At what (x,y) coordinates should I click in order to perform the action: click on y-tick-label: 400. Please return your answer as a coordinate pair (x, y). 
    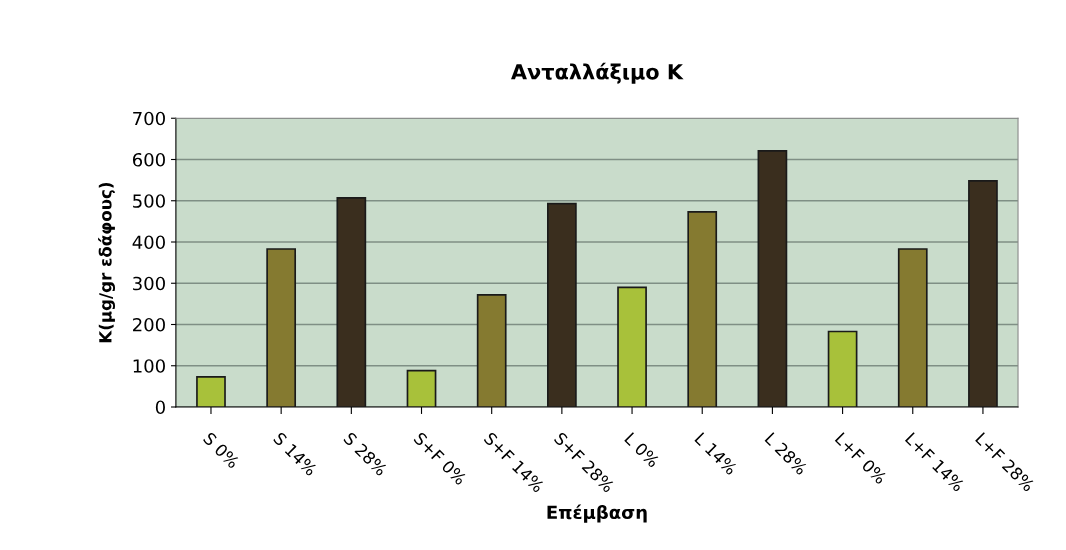
    Looking at the image, I should click on (148, 242).